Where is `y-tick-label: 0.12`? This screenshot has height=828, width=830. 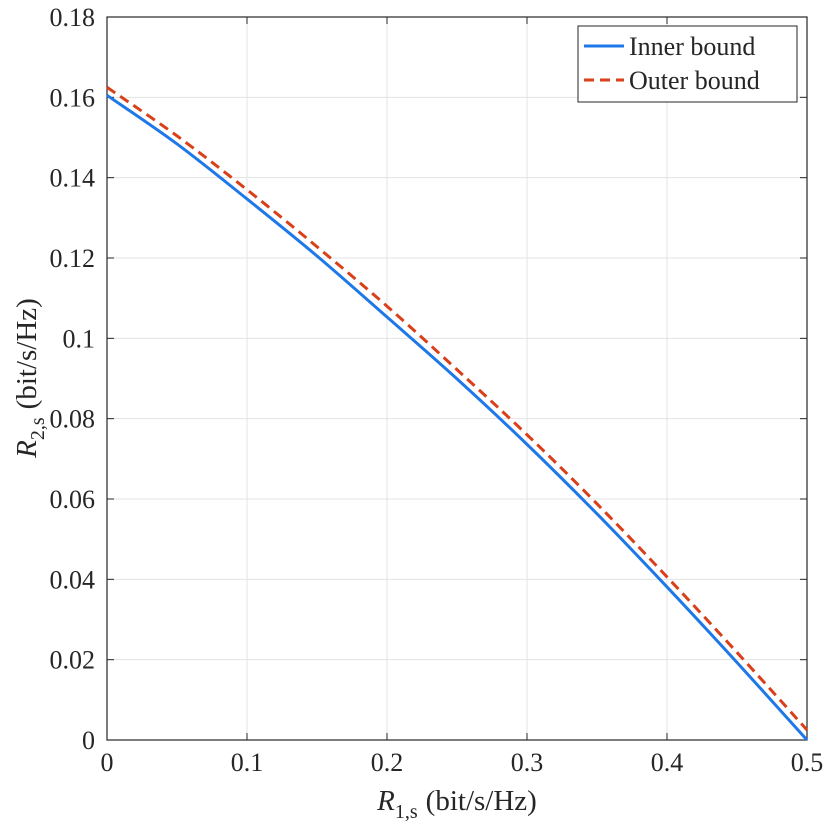
y-tick-label: 0.12 is located at coordinates (73, 258).